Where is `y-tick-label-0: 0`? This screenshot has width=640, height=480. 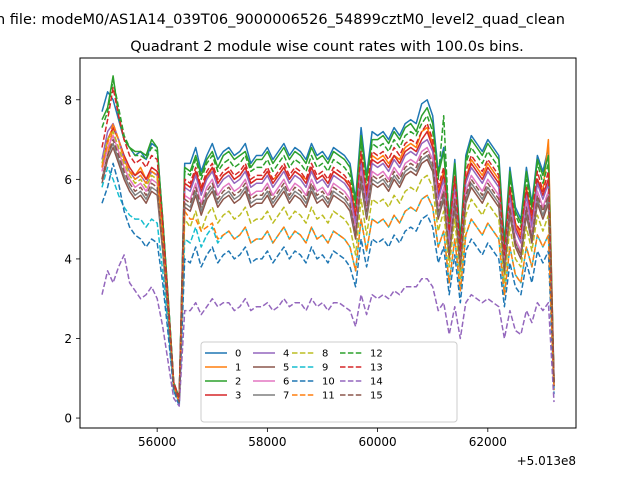
y-tick-label-0: 0 is located at coordinates (68, 419).